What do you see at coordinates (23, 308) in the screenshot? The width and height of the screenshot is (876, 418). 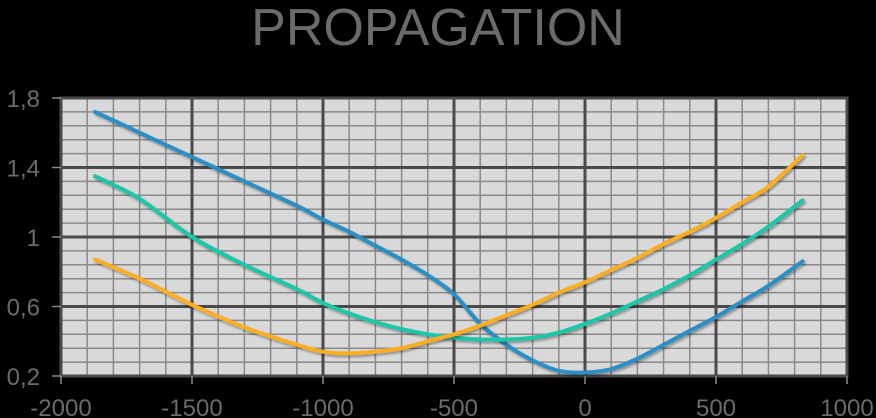 I see `y-tick-label: 0,6` at bounding box center [23, 308].